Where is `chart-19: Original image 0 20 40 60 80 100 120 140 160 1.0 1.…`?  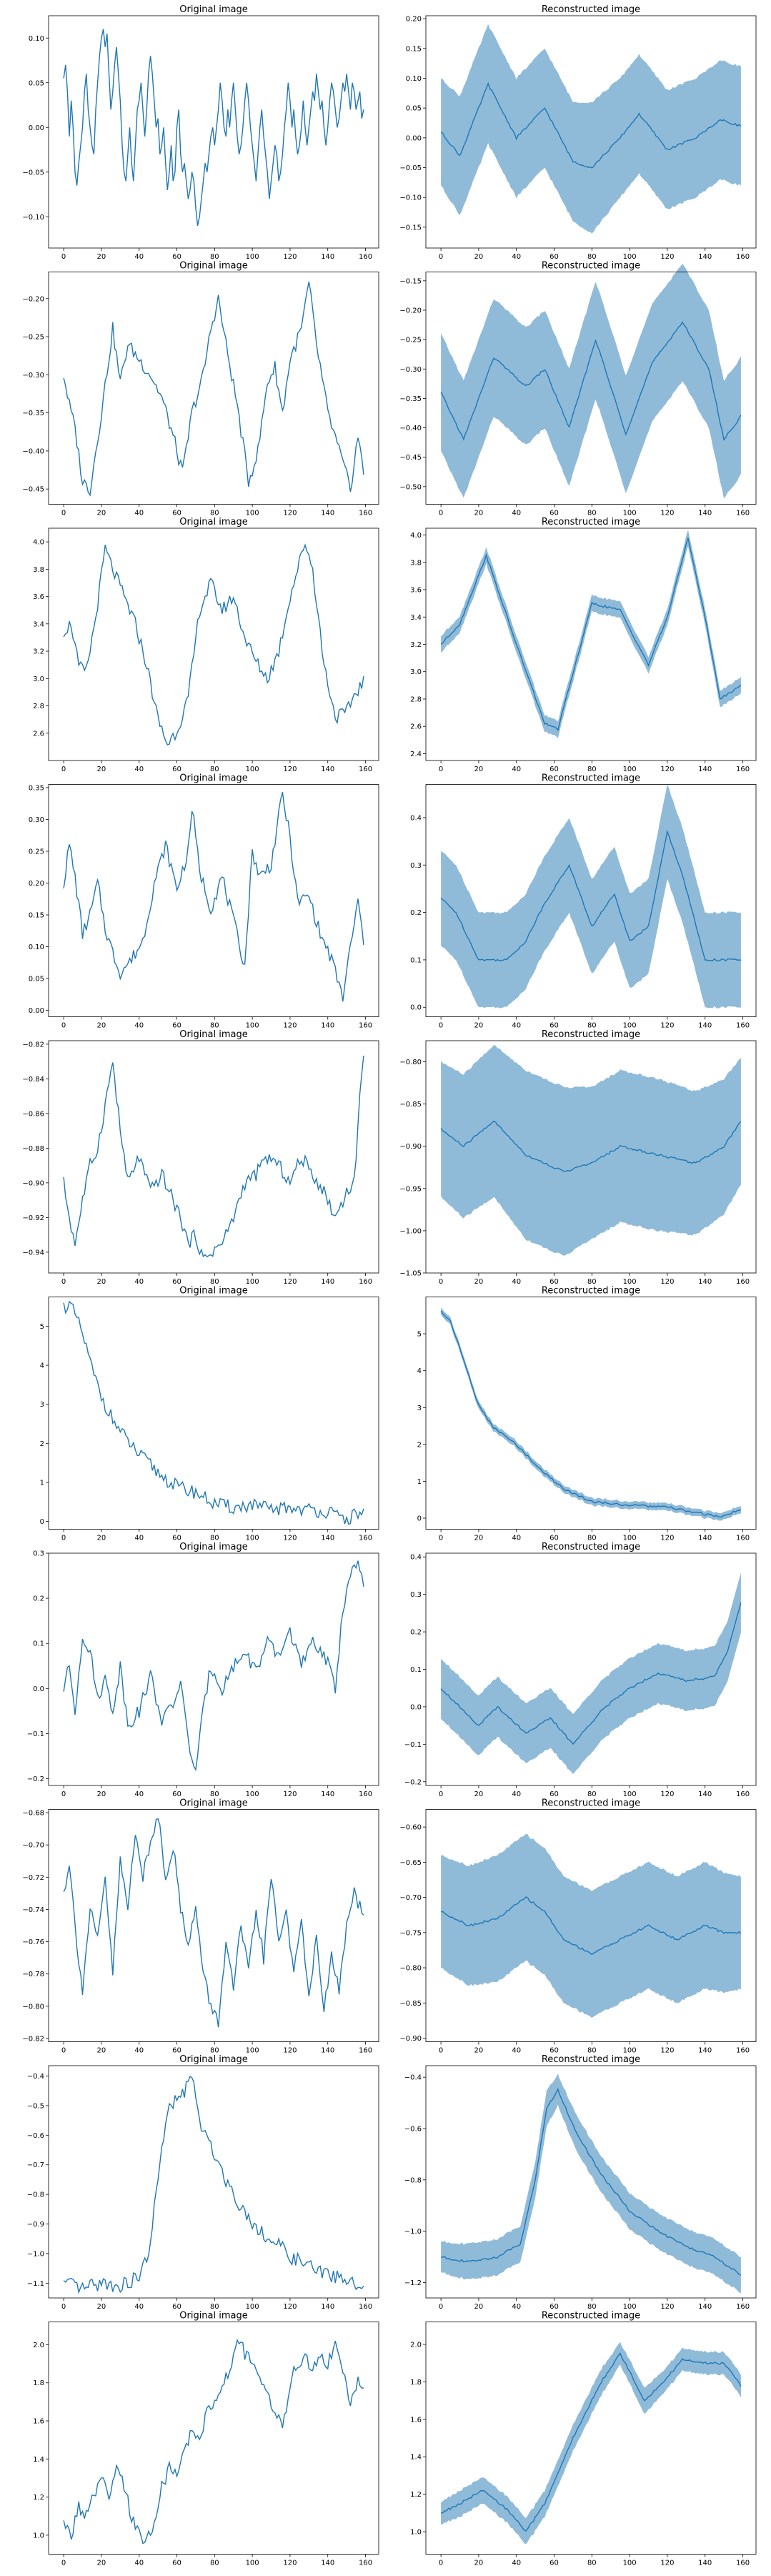
chart-19: Original image 0 20 40 60 80 100 120 140 160 1.0 1.… is located at coordinates (206, 2439).